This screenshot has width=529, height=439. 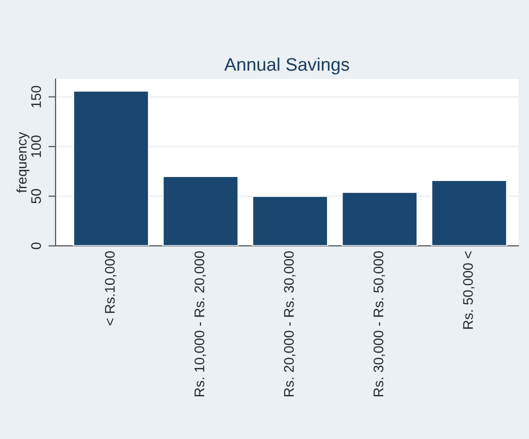 I want to click on x-tick-label: Rs. 20,000 - Rs. 30,000, so click(x=290, y=323).